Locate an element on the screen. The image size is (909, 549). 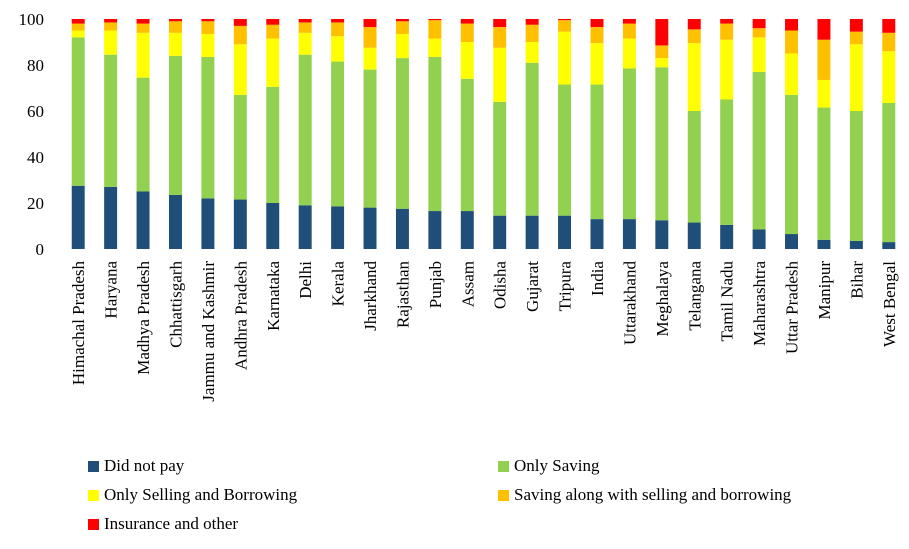
x-tick-label: Manipur is located at coordinates (824, 290).